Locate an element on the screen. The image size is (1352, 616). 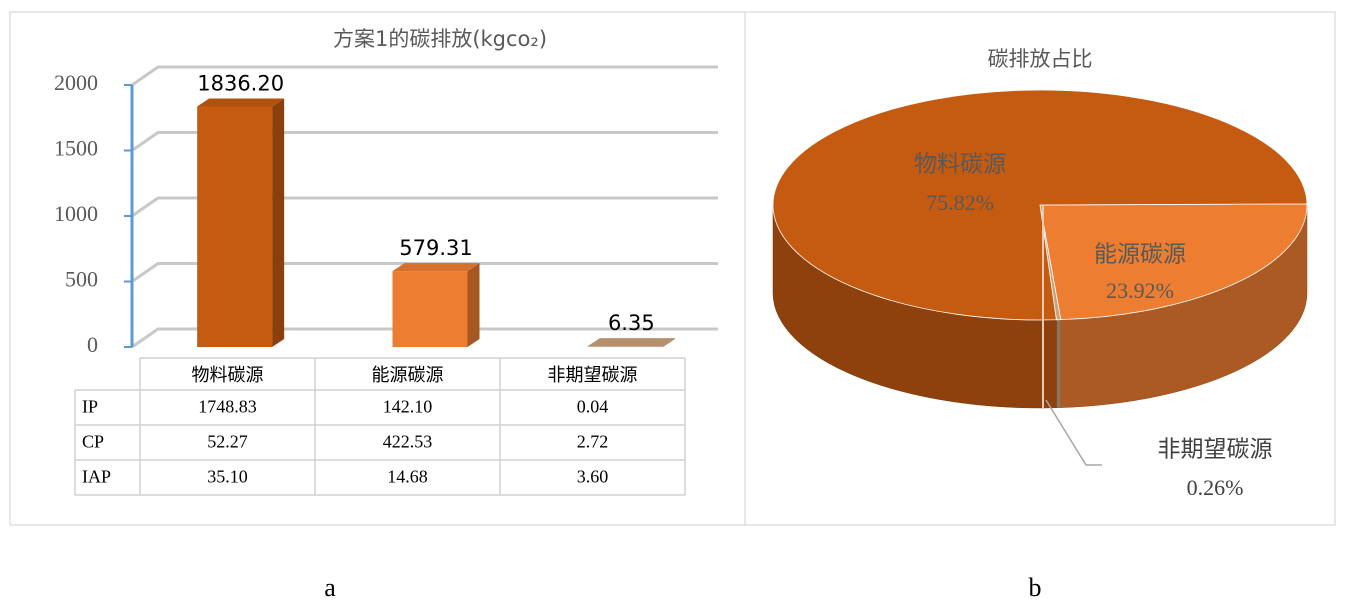
table-cell: 142.10 is located at coordinates (408, 407).